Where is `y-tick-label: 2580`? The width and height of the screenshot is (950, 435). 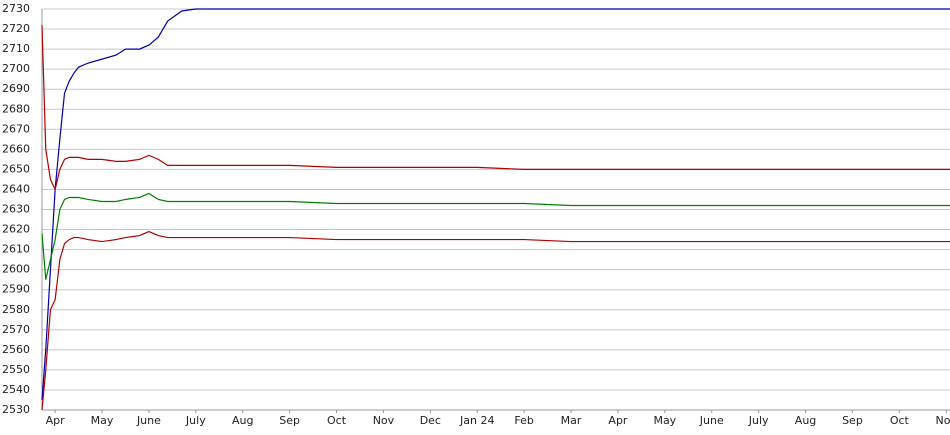 y-tick-label: 2580 is located at coordinates (16, 309).